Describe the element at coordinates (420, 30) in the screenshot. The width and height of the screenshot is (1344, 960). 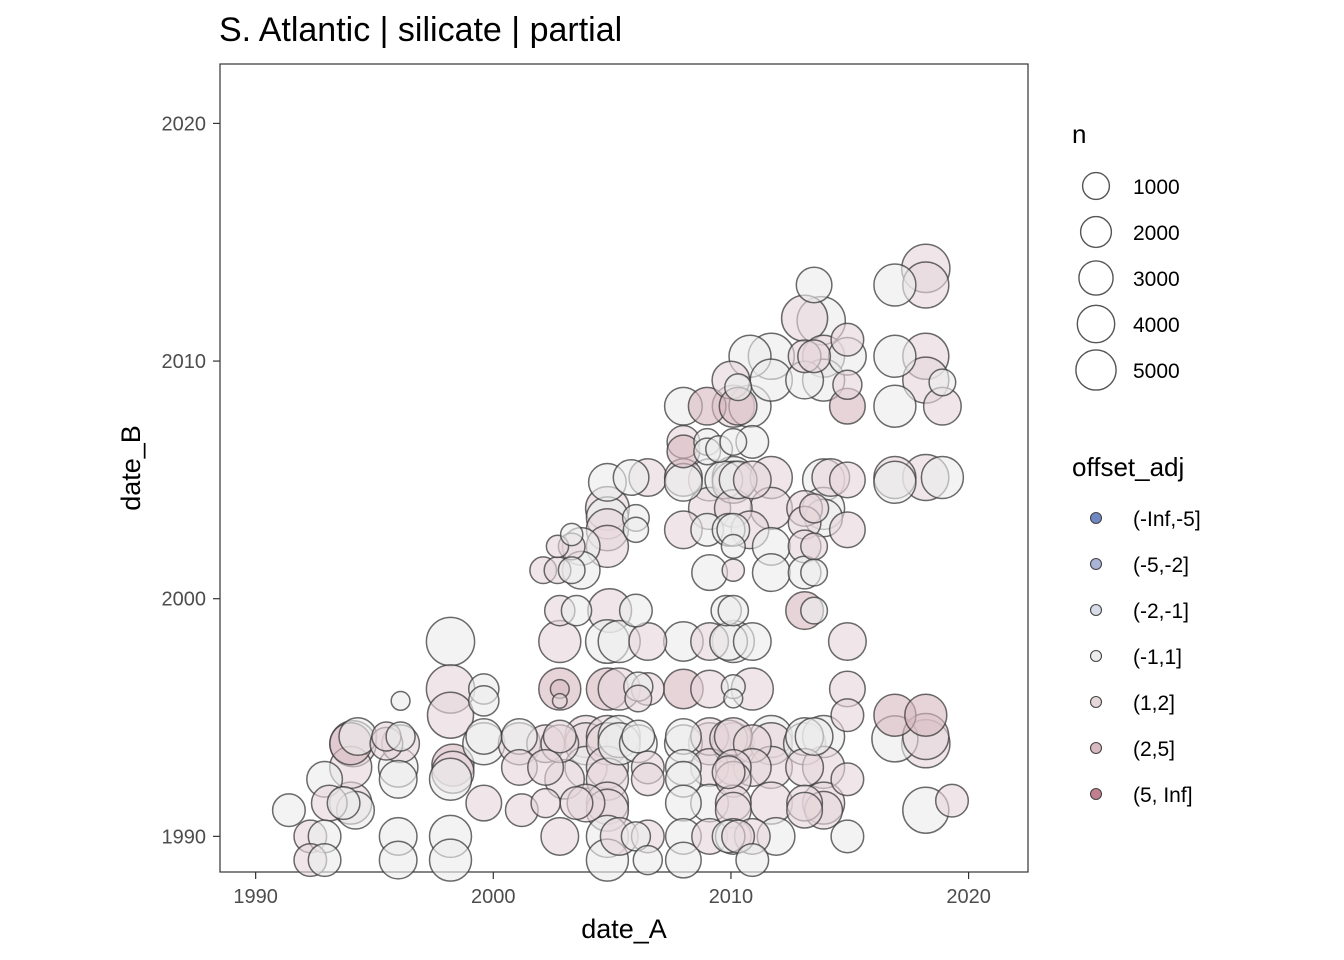
I see `chart-title: S. Atlantic | silicate | partial` at that location.